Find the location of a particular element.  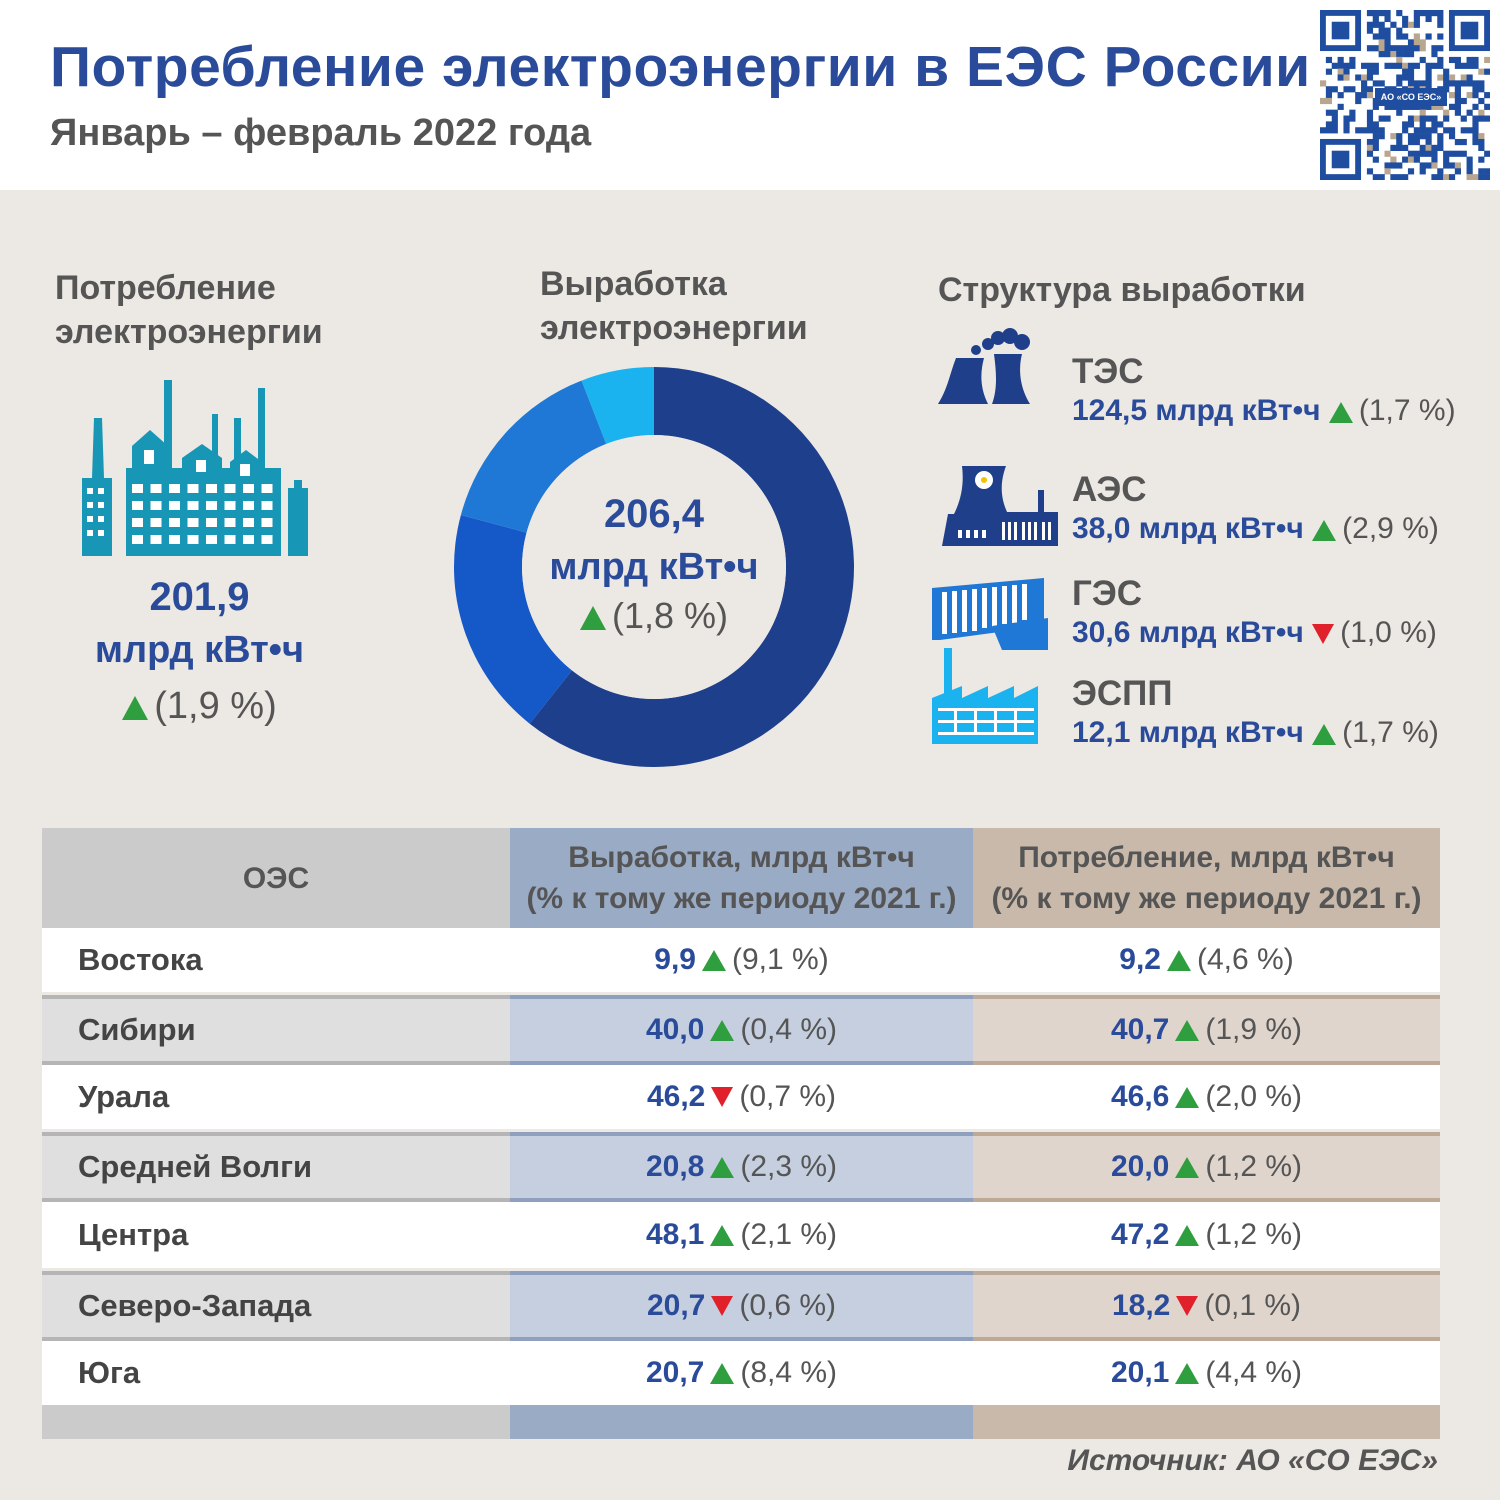

structure-change: (1,0 %) is located at coordinates (1388, 632).